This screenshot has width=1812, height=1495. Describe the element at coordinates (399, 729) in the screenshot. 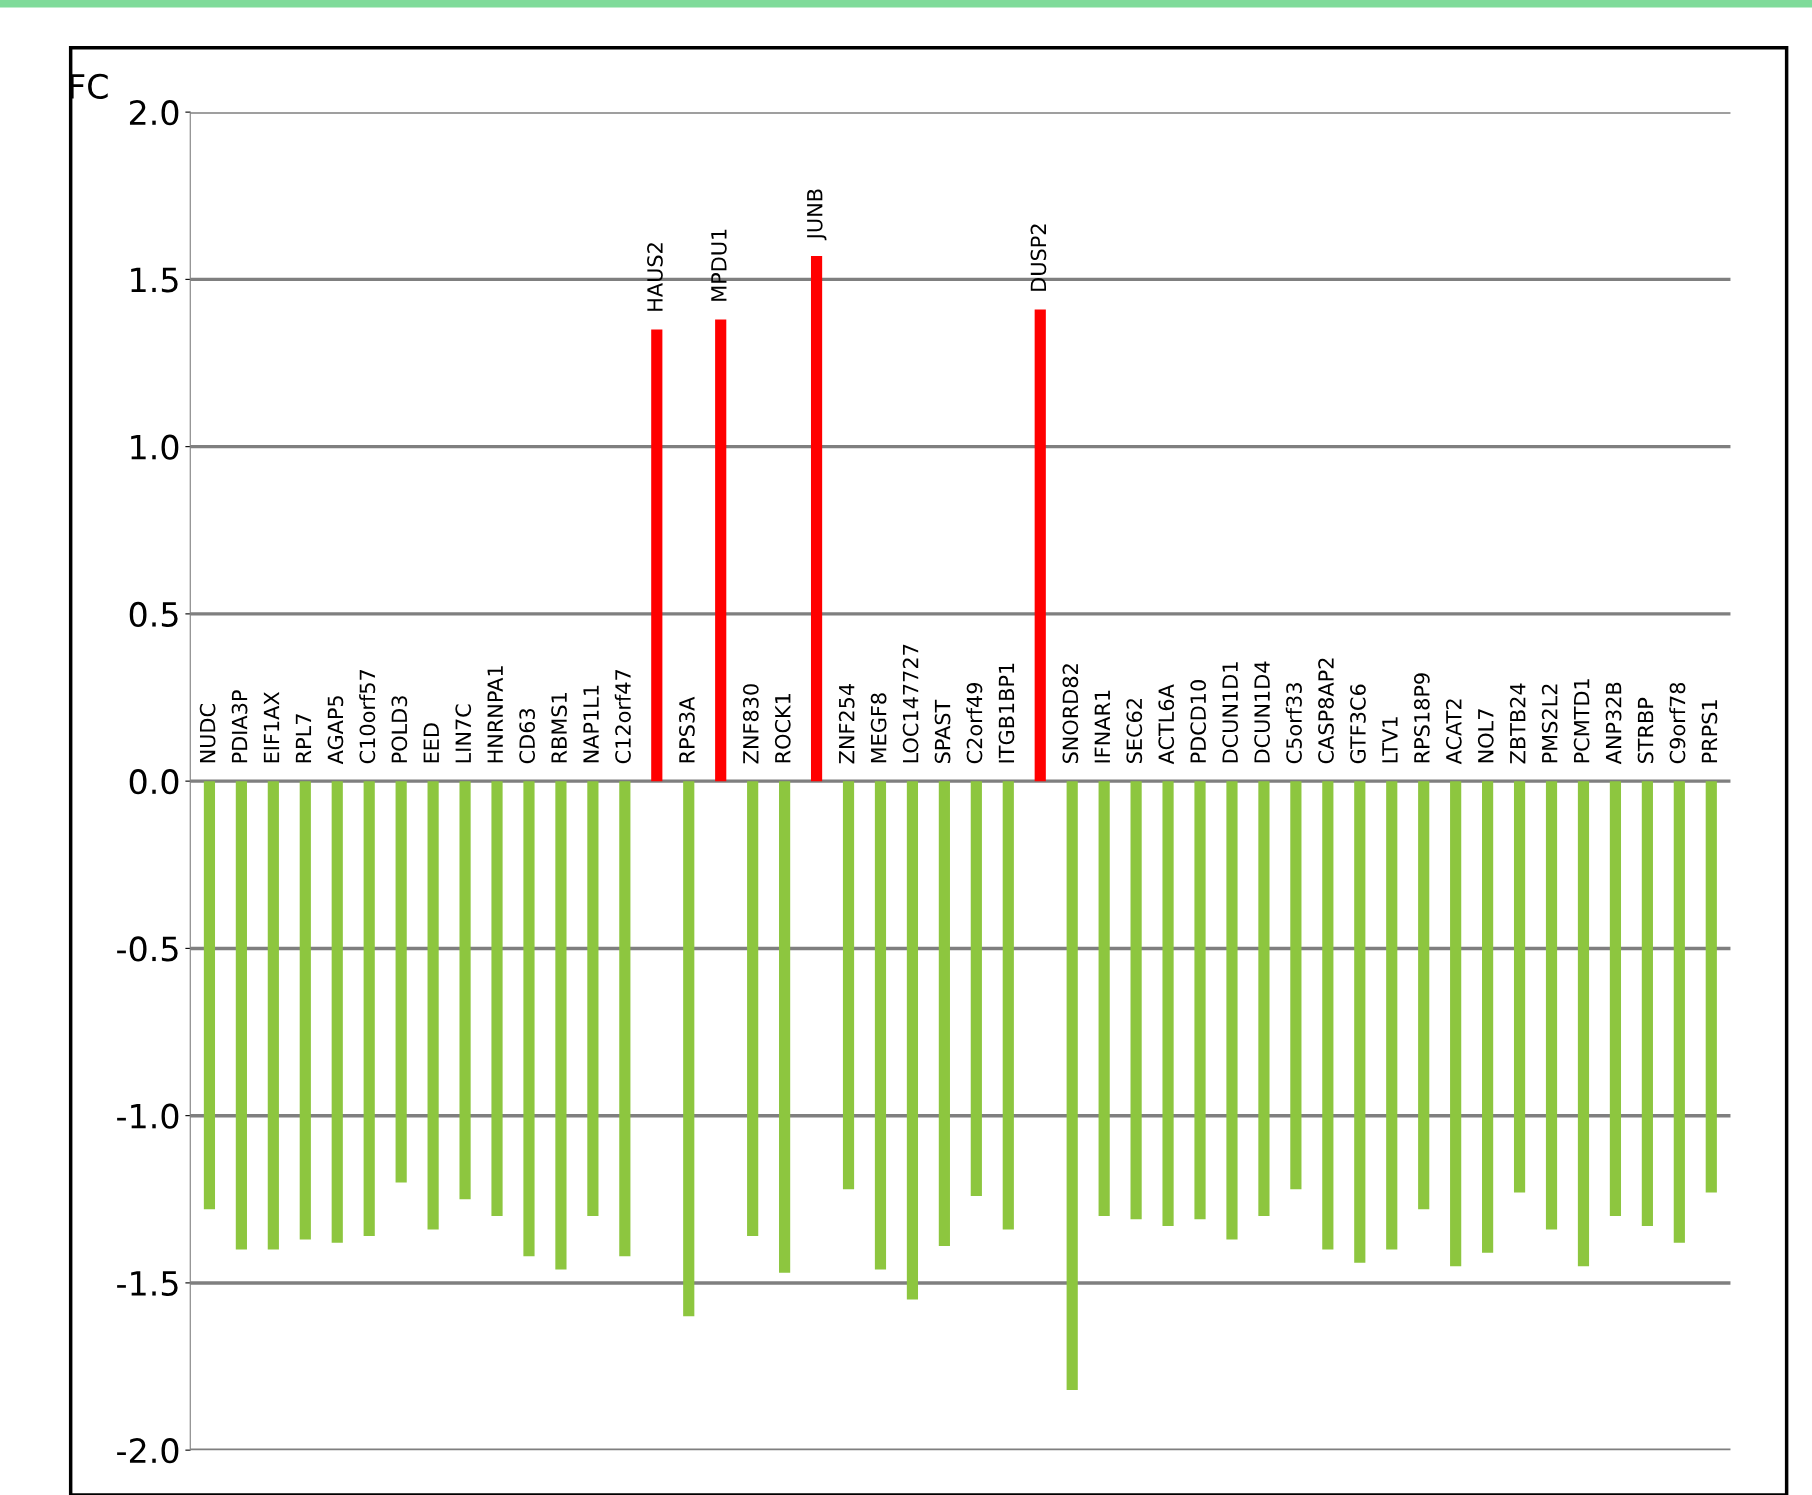

I see `x-tick-label: POLD3` at that location.